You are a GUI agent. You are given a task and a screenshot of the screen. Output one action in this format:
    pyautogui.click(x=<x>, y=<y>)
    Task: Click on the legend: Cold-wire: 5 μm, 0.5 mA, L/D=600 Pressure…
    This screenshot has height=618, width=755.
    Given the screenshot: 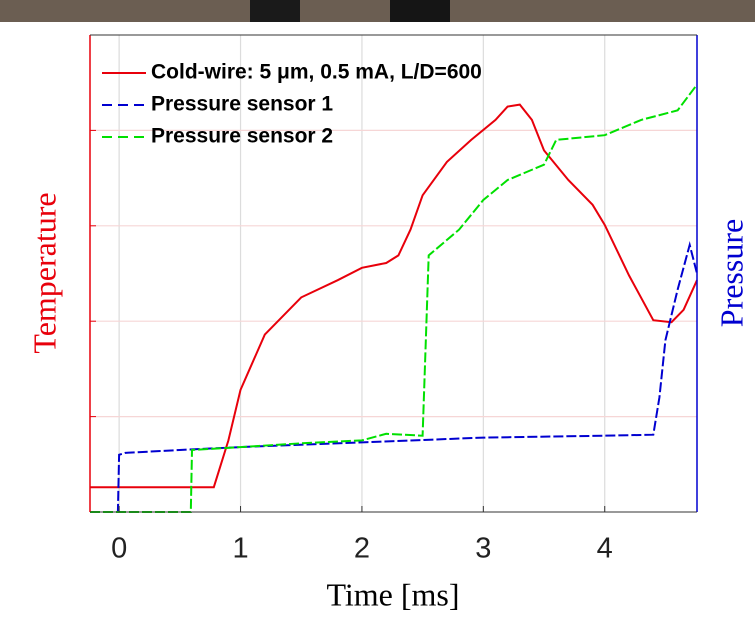 What is the action you would take?
    pyautogui.click(x=292, y=104)
    